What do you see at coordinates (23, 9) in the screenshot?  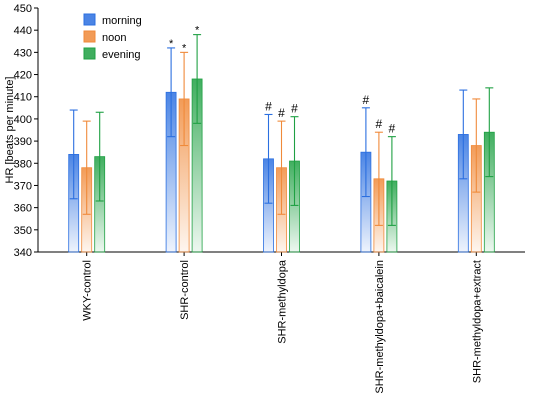 I see `y-tick-label: 450` at bounding box center [23, 9].